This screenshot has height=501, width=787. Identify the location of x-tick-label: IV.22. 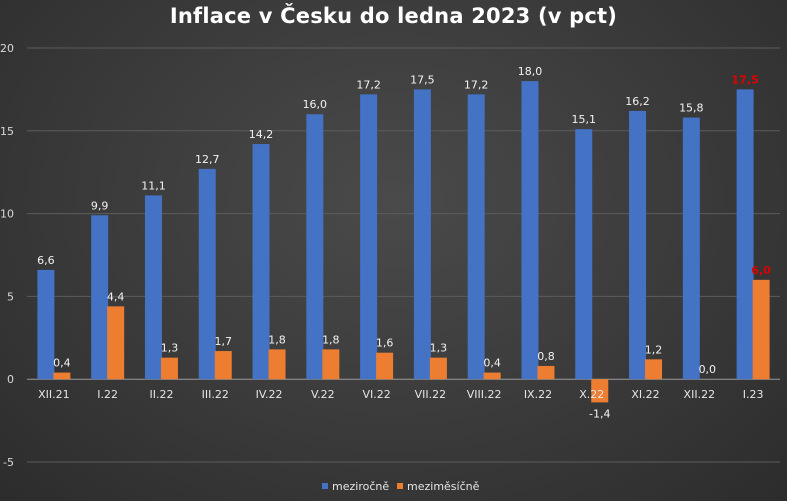
(269, 394).